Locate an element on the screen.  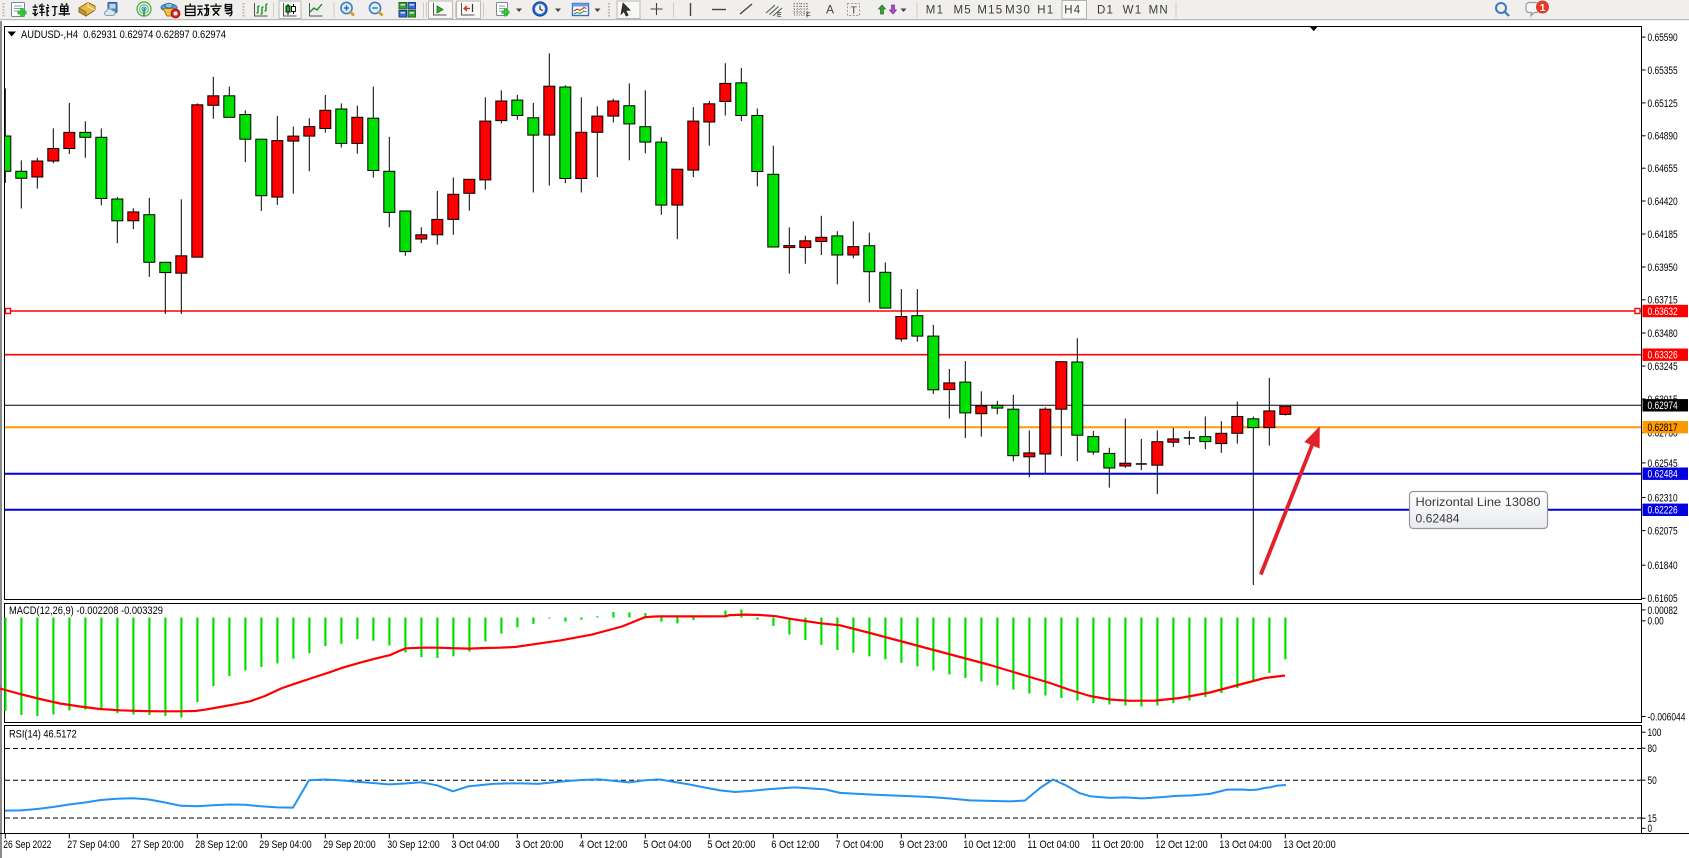
svg-text: 4 Oct 12:00 is located at coordinates (603, 845).